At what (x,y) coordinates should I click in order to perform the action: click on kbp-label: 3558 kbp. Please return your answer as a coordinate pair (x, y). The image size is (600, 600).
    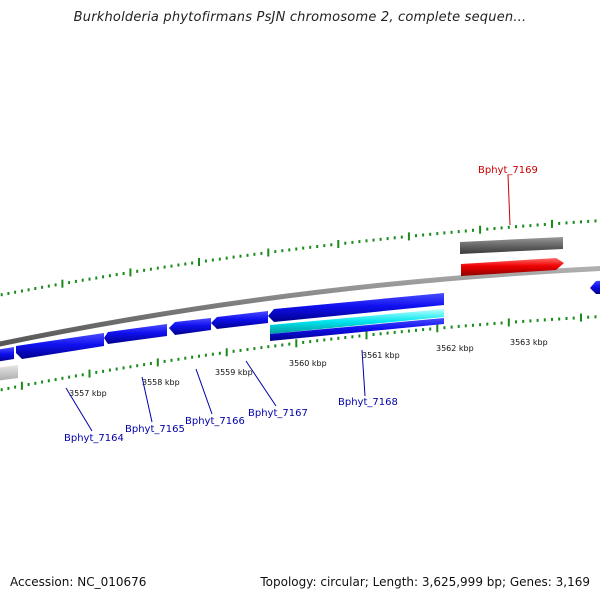
    Looking at the image, I should click on (161, 382).